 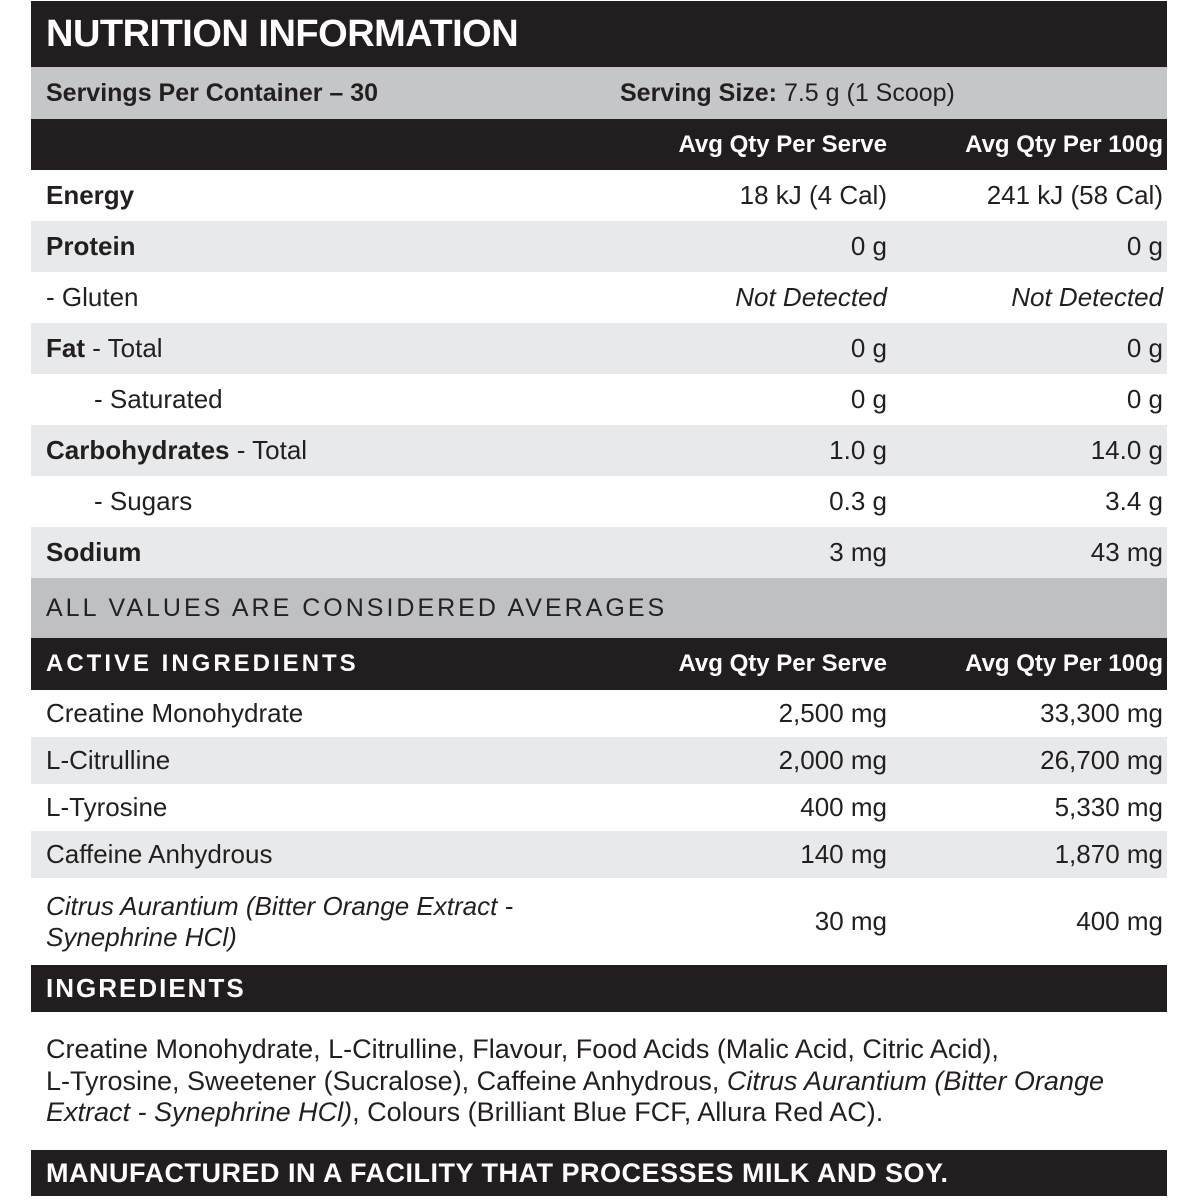 I want to click on serving-size-value: 7.5 g (1 Scoop), so click(x=866, y=92).